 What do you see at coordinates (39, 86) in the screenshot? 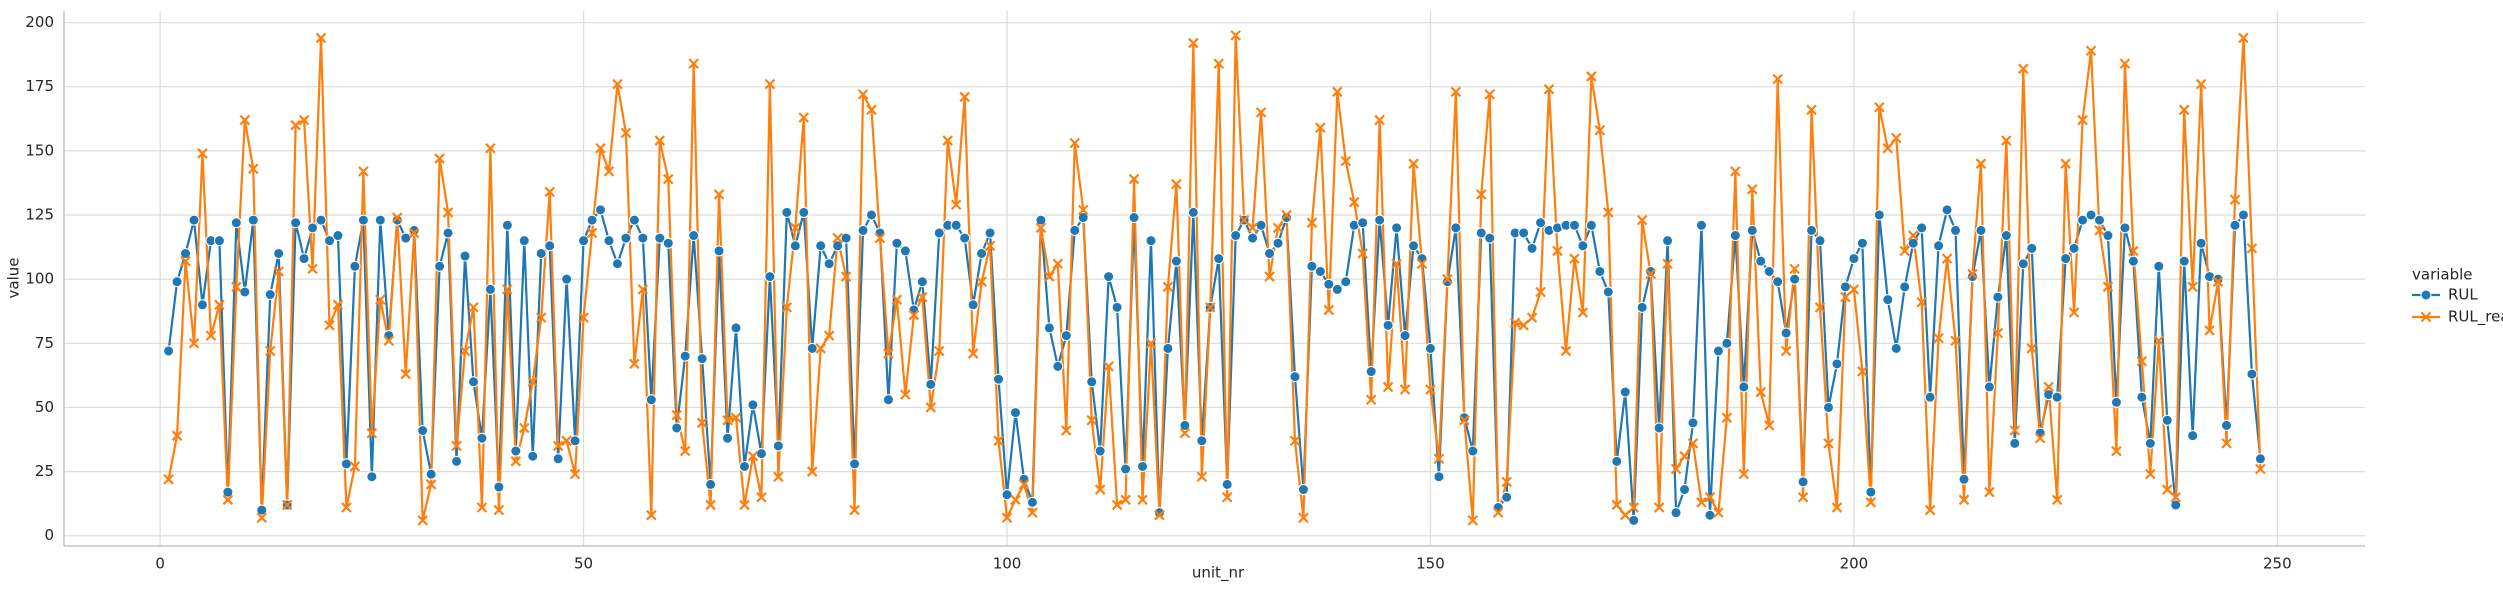
I see `y-tick-label: 175` at bounding box center [39, 86].